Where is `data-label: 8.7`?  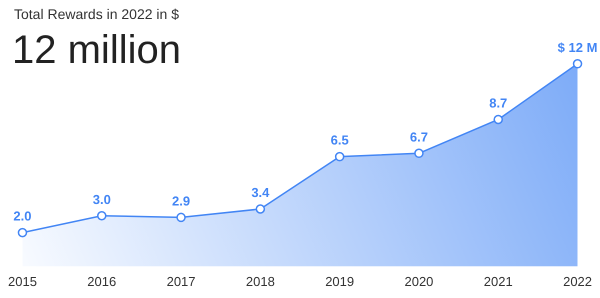 data-label: 8.7 is located at coordinates (498, 103).